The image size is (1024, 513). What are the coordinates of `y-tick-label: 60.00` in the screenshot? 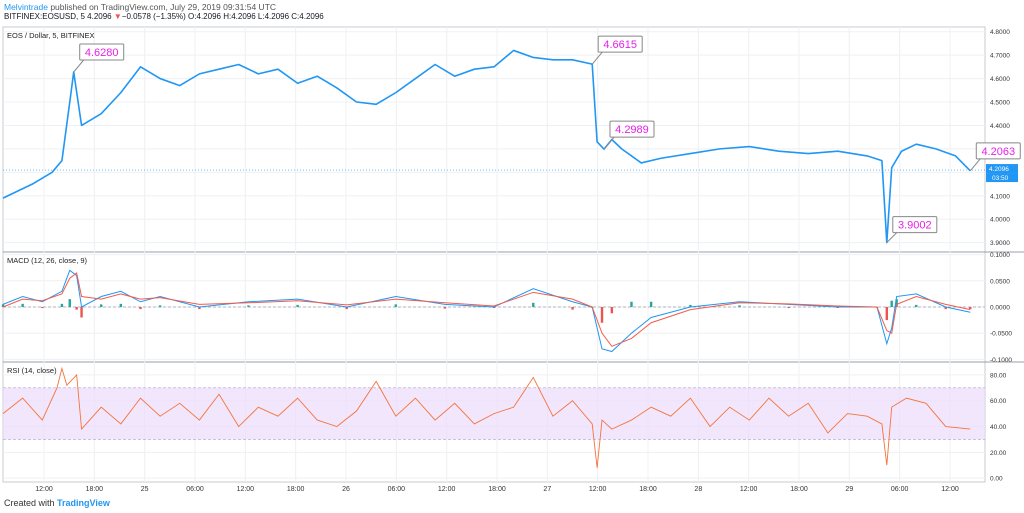 It's located at (998, 401).